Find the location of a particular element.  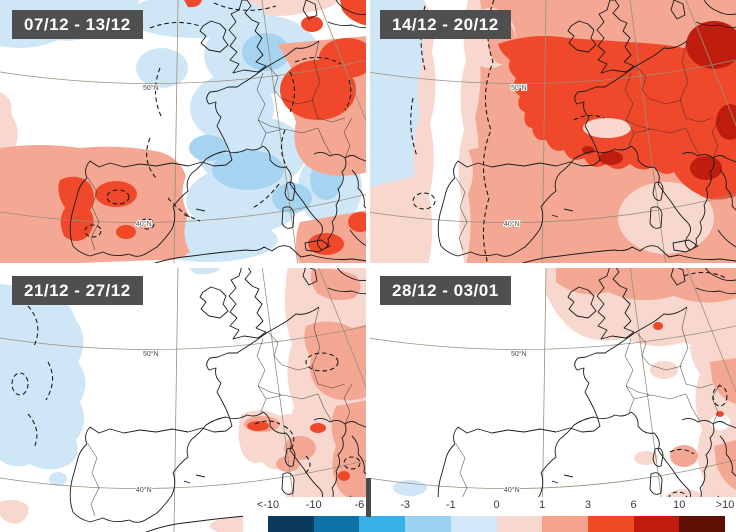

date-range-label-week-2: 14/12 - 20/12 is located at coordinates (445, 24).